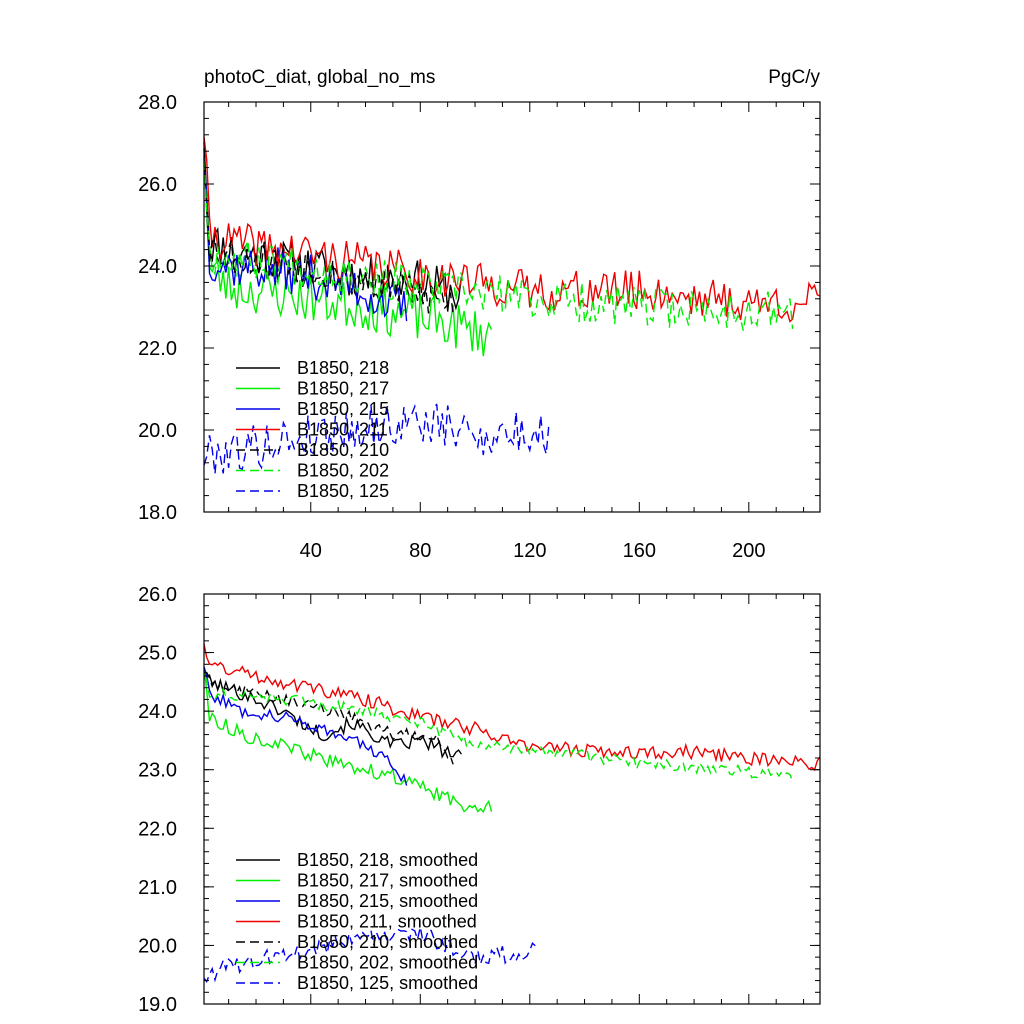 The image size is (1024, 1024). I want to click on y-tick-label: 18.0, so click(157, 513).